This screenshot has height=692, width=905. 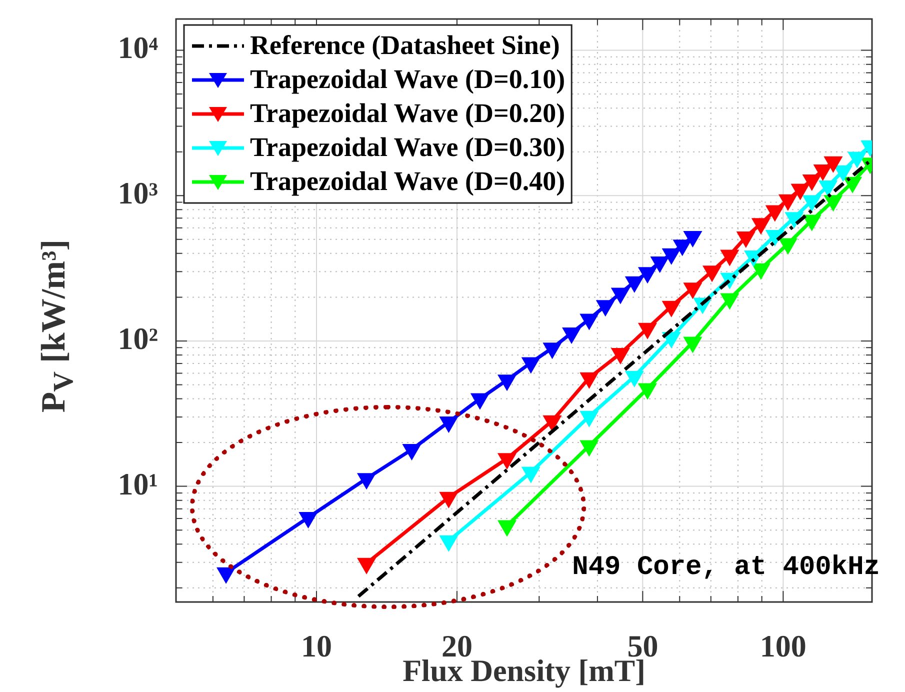 I want to click on y-tick-label: 10⁴, so click(x=138, y=48).